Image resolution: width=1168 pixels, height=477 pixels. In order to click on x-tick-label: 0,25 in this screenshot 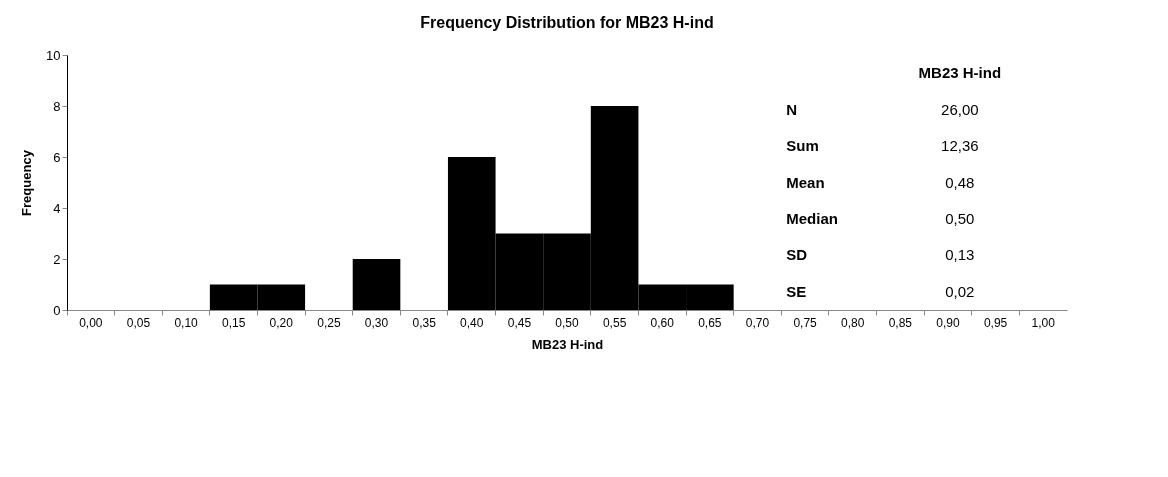, I will do `click(329, 322)`.